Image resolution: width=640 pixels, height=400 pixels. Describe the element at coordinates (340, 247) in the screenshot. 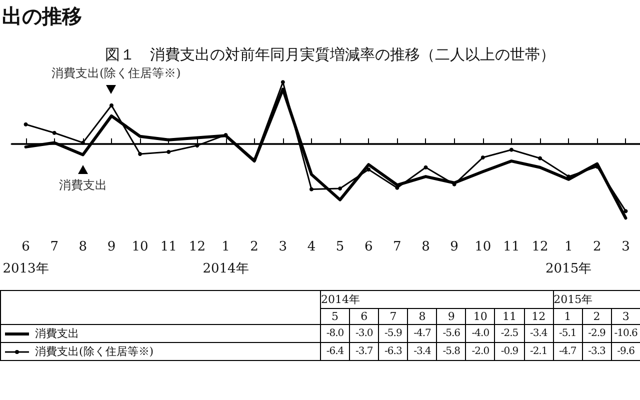

I see `x-tick-label: 5` at that location.